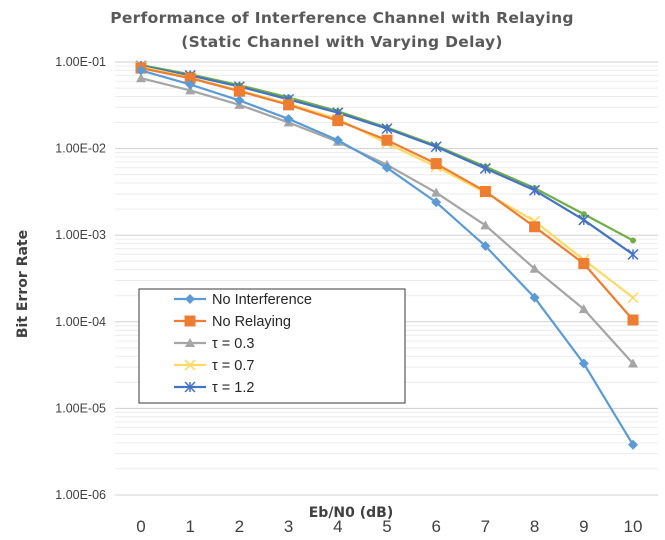  I want to click on x-tick-label: 7, so click(485, 526).